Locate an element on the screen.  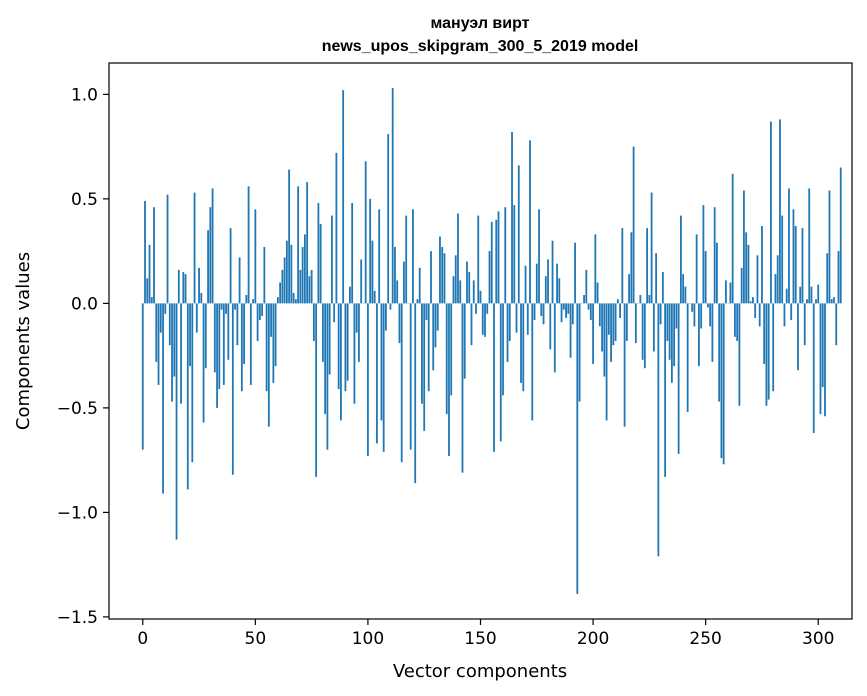
x-tick-label: 100 is located at coordinates (368, 639).